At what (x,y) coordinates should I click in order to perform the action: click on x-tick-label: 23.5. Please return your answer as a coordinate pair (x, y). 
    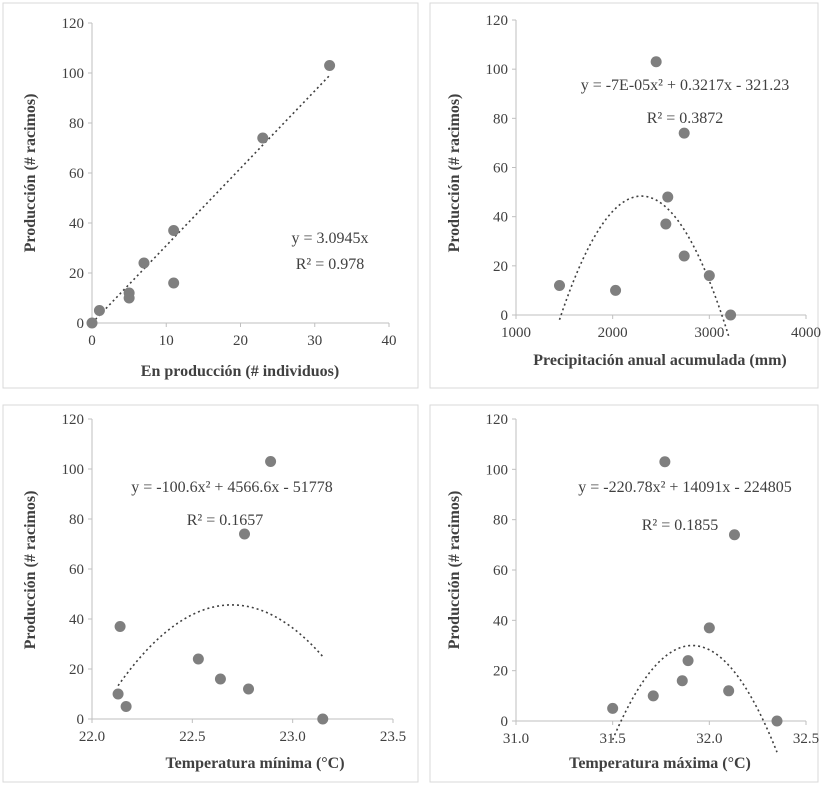
    Looking at the image, I should click on (393, 737).